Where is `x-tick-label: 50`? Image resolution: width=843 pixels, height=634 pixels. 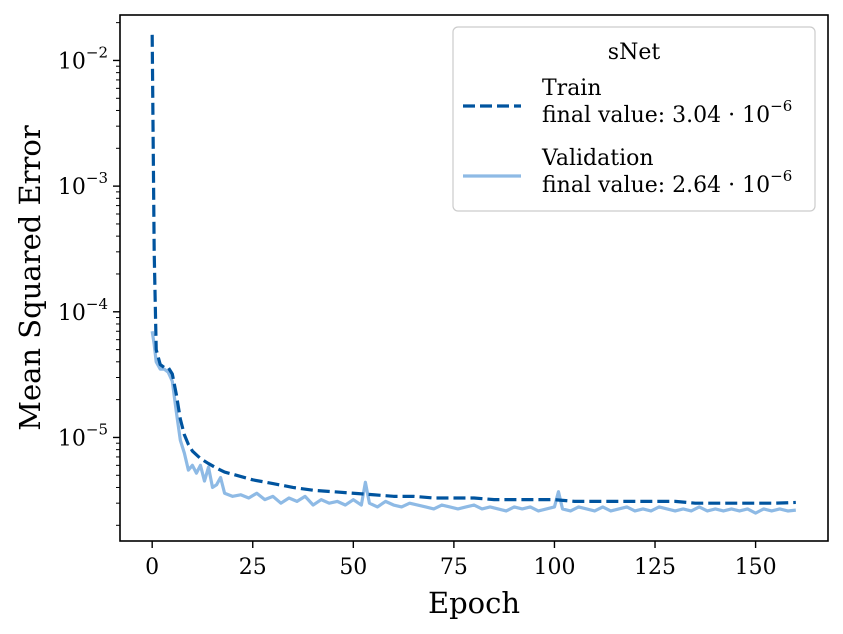
x-tick-label: 50 is located at coordinates (353, 567).